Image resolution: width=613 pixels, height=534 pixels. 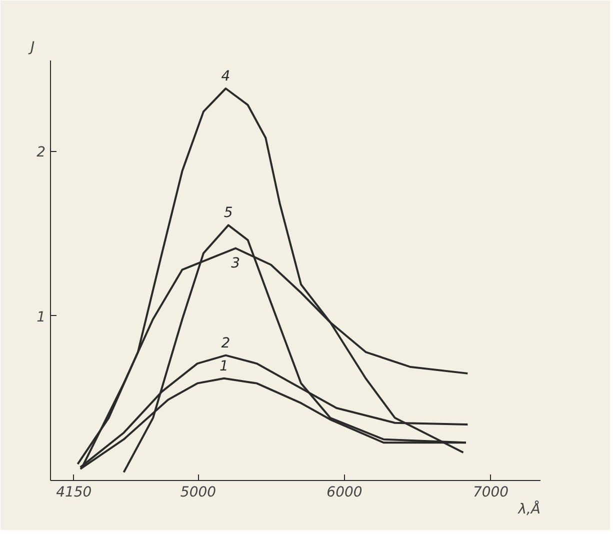 What do you see at coordinates (490, 492) in the screenshot?
I see `x-tick-label: 7000` at bounding box center [490, 492].